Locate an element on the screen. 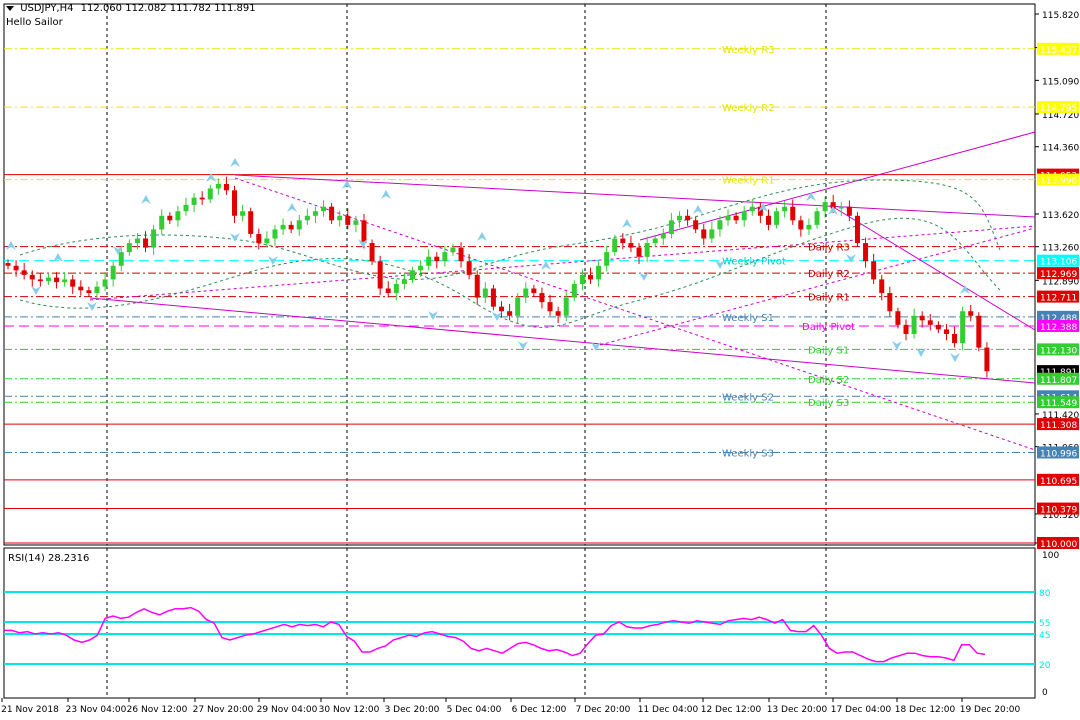 Image resolution: width=1080 pixels, height=720 pixels. rsi-level-tag: 20 is located at coordinates (1045, 666).